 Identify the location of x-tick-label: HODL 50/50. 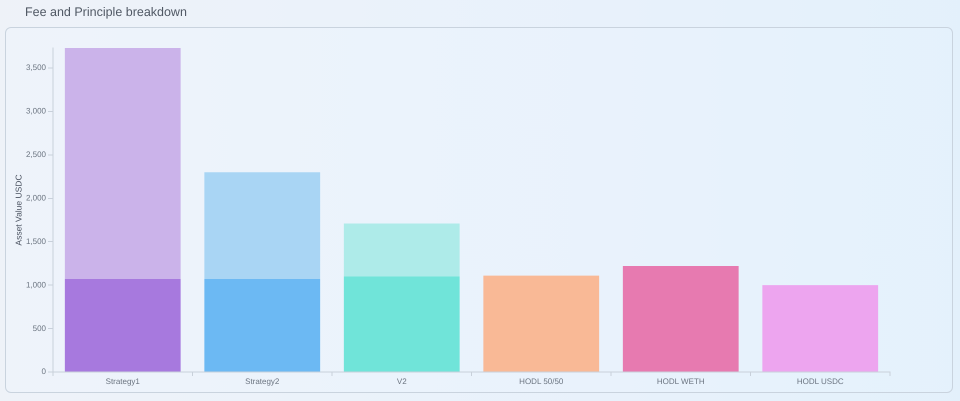
(541, 381).